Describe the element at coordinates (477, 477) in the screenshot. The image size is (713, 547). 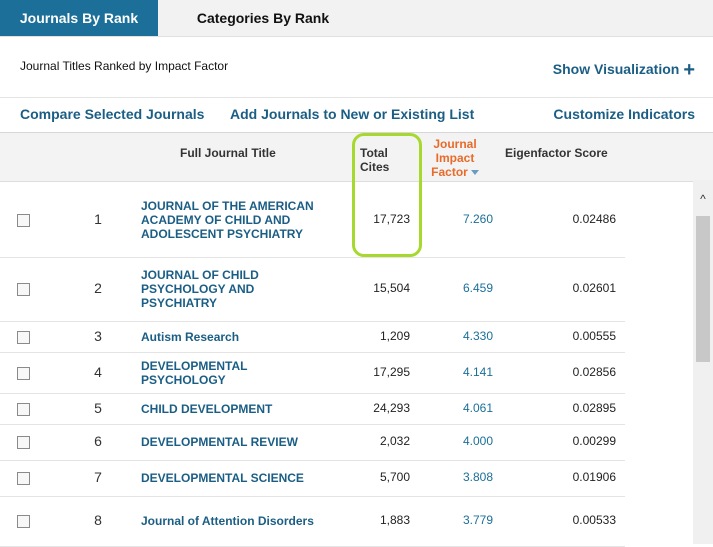
I see `impact-factor-cell: 3.808` at that location.